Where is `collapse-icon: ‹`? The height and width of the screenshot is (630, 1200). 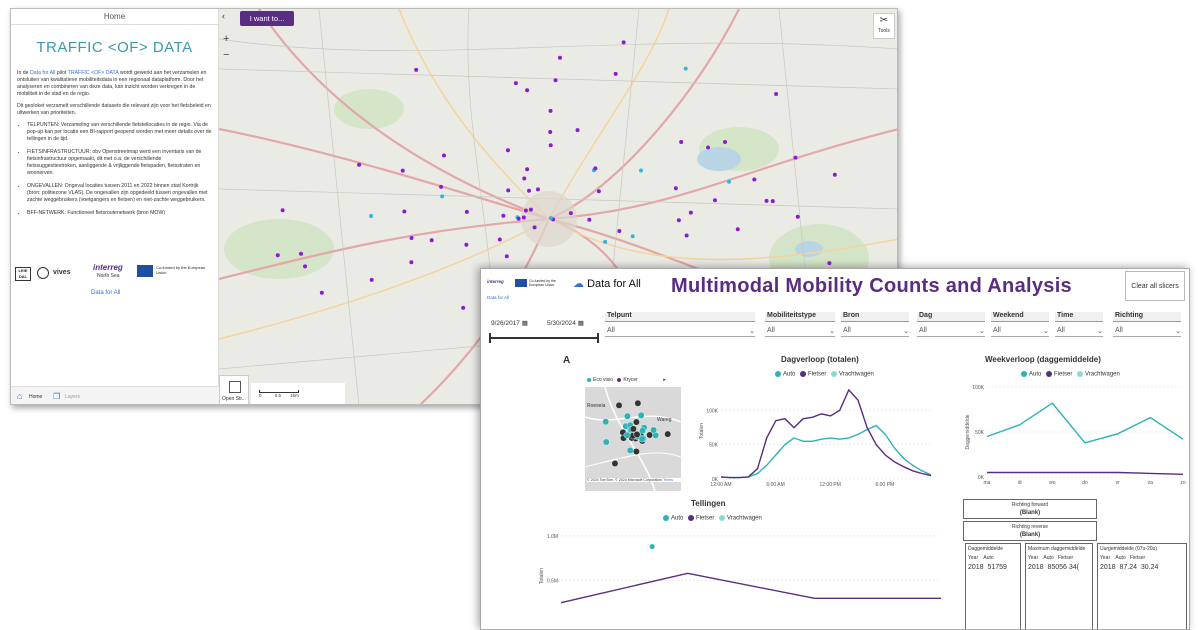 collapse-icon: ‹ is located at coordinates (223, 16).